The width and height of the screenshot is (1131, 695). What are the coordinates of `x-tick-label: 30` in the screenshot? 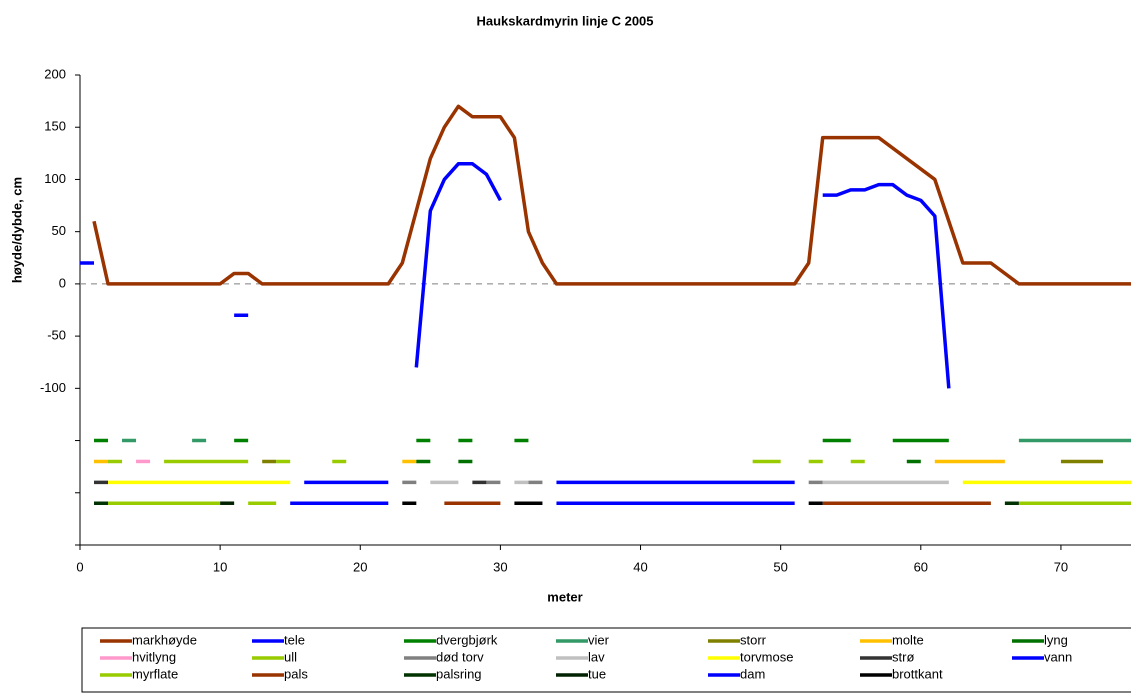 It's located at (500, 566).